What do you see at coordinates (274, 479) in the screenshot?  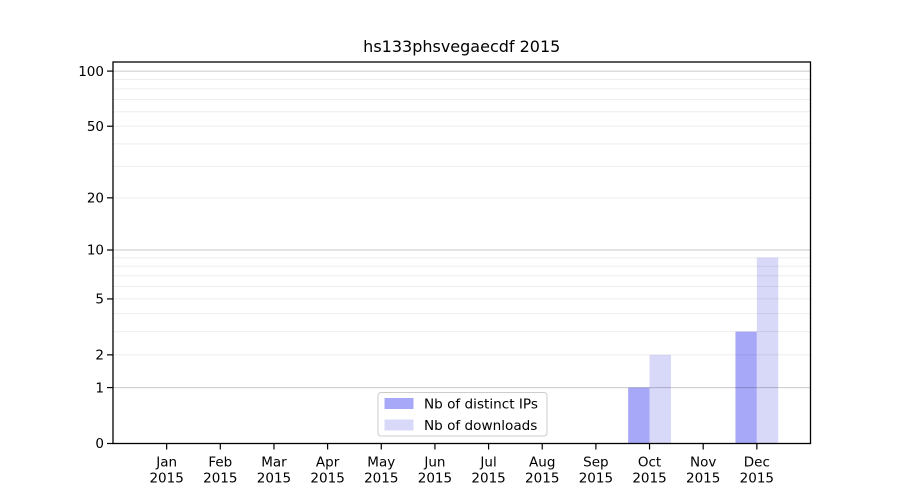 I see `x-axis-year-label-mar: 2015` at bounding box center [274, 479].